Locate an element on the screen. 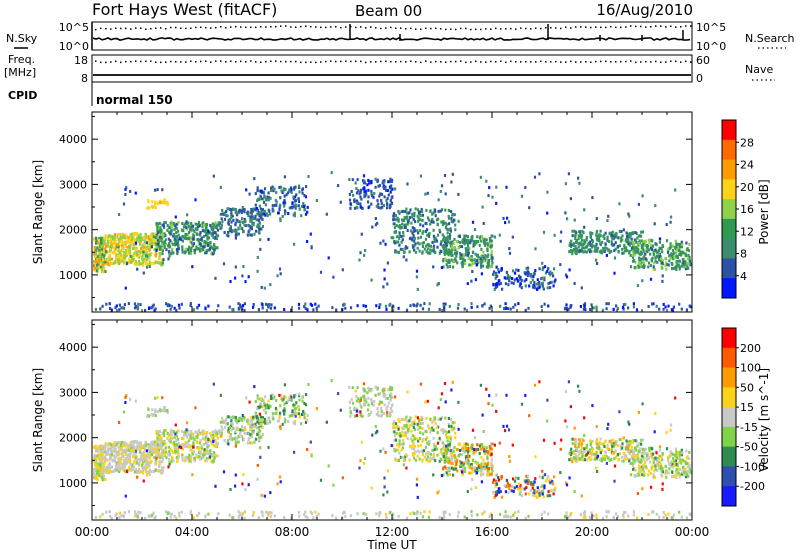 Image resolution: width=800 pixels, height=554 pixels. freq-tick-8: 8 is located at coordinates (84, 78).